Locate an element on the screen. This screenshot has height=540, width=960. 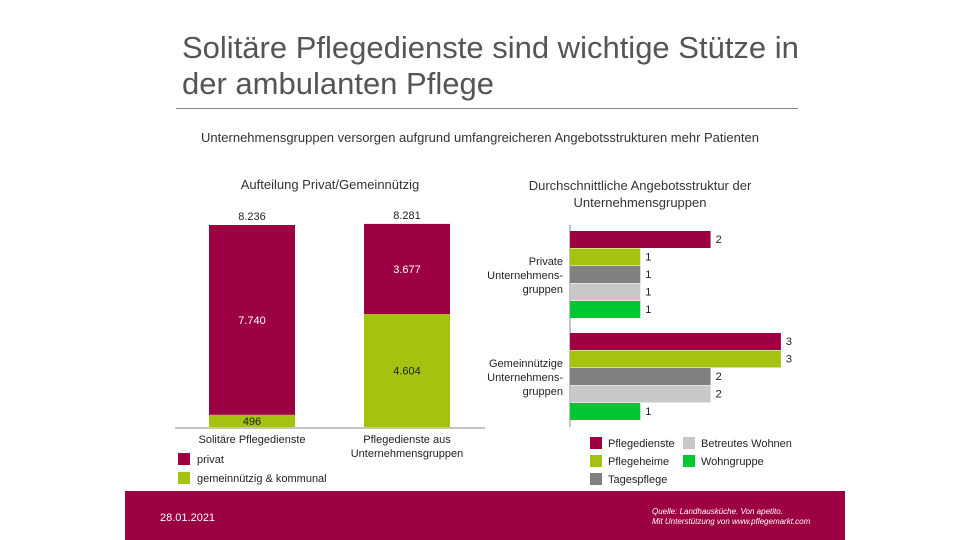
legend-label: privat is located at coordinates (210, 460).